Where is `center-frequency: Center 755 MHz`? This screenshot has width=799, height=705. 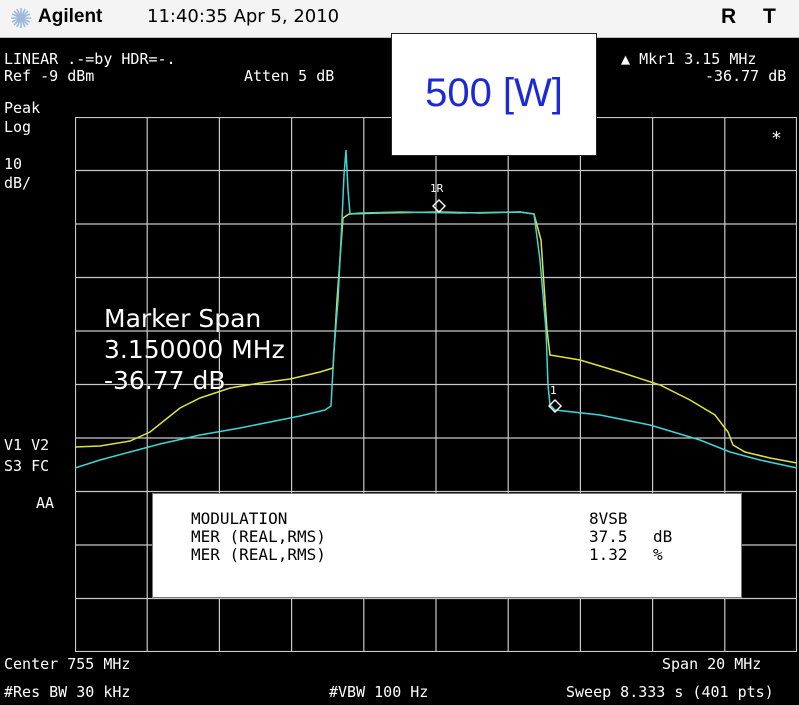 center-frequency: Center 755 MHz is located at coordinates (67, 664).